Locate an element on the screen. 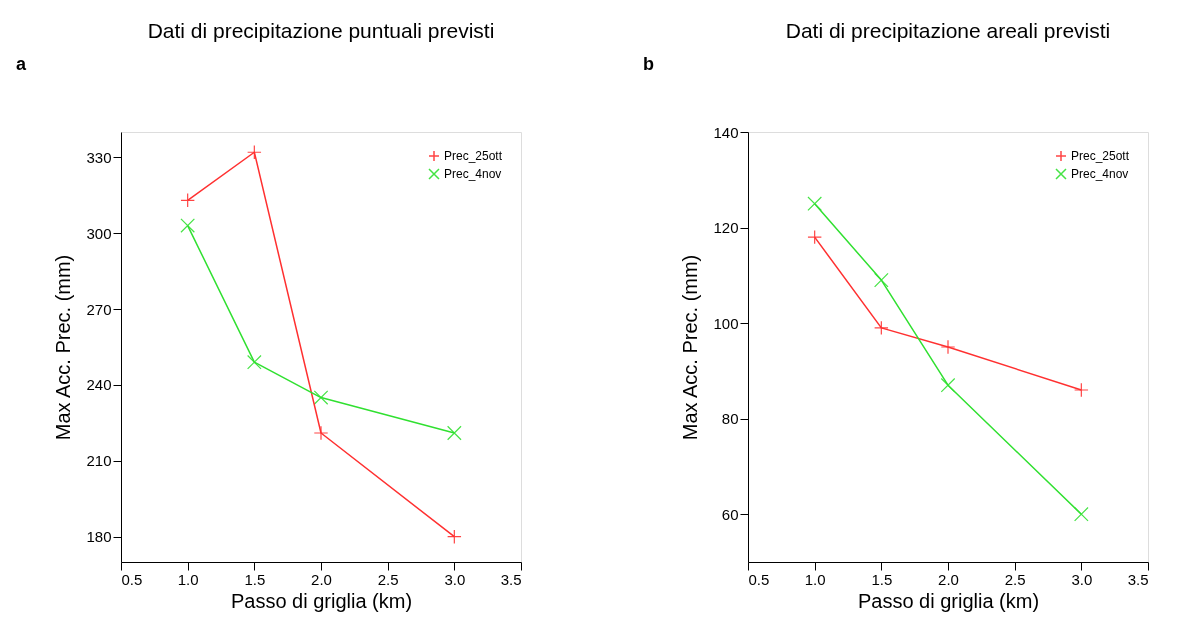  y-tick-label: 300 is located at coordinates (99, 233).